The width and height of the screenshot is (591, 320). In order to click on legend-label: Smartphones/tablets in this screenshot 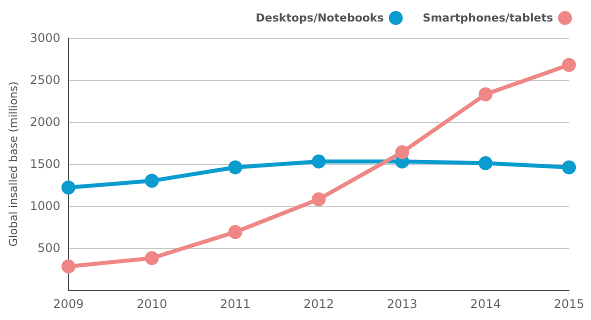, I will do `click(488, 18)`.